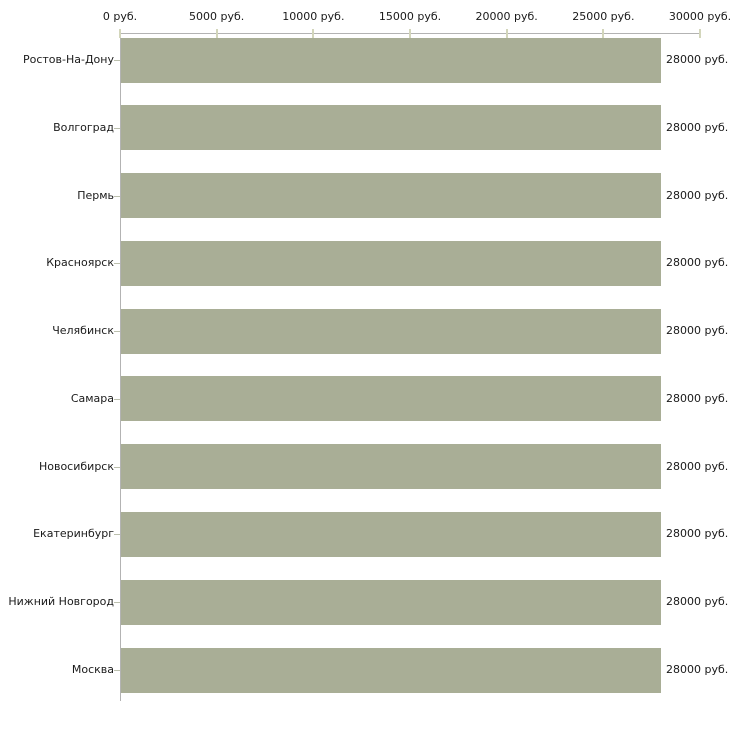 This screenshot has width=730, height=730. Describe the element at coordinates (699, 16) in the screenshot. I see `x-axis-tick-label: 30000 руб.` at that location.